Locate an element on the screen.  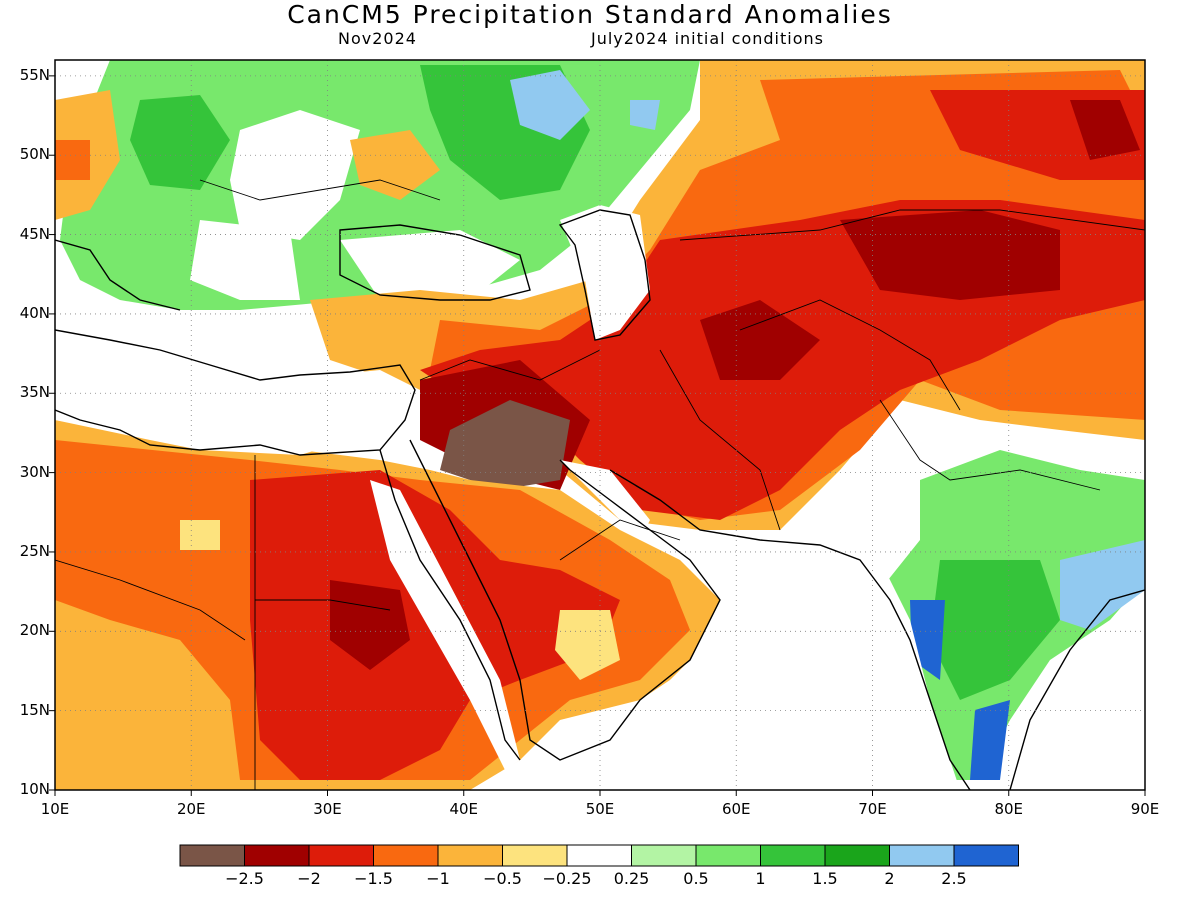
colorbar-label: −1 is located at coordinates (438, 878).